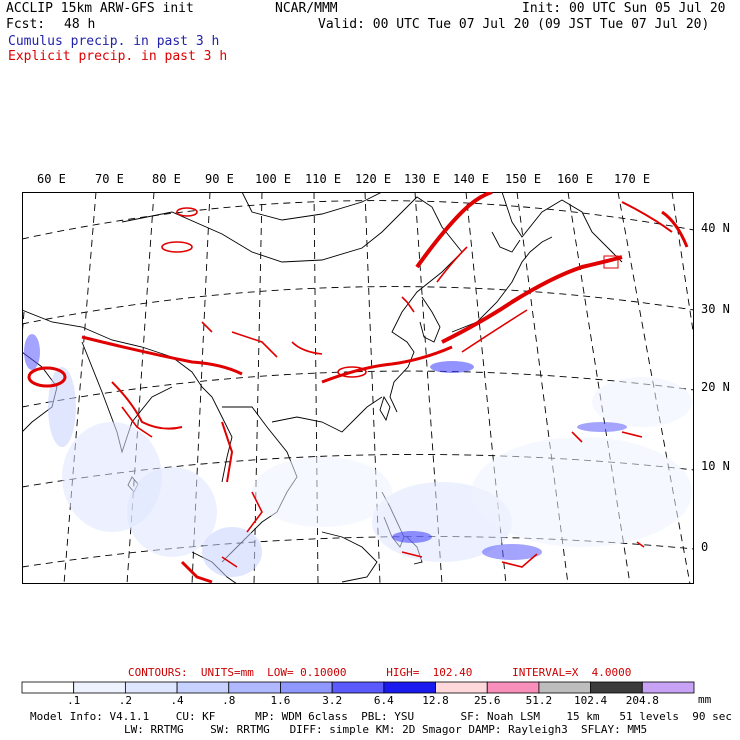 Image resolution: width=740 pixels, height=740 pixels. I want to click on colorbar-level-label: 12.8, so click(435, 700).